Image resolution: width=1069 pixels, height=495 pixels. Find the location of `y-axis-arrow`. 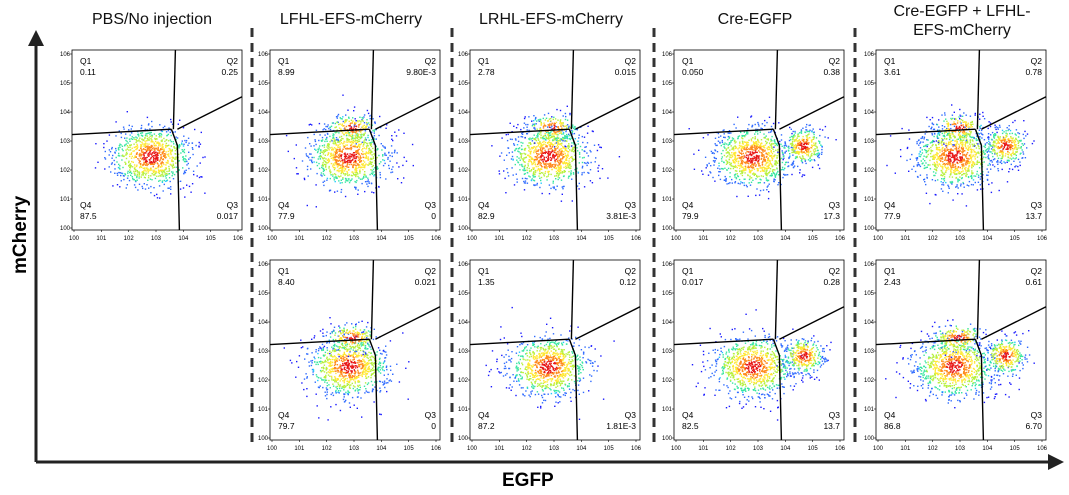

y-axis-arrow is located at coordinates (36, 246).